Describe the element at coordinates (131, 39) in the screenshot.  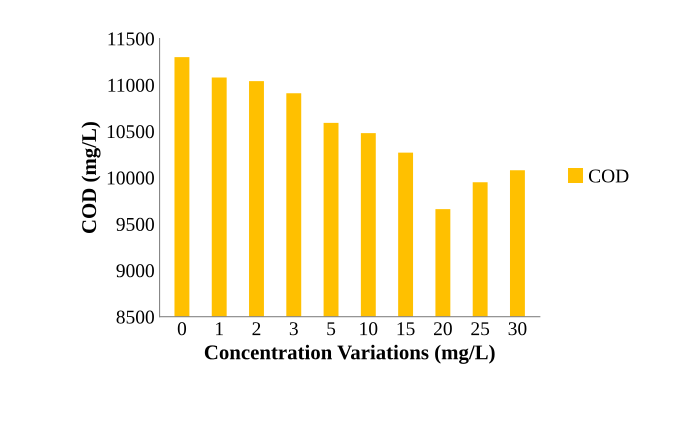
I see `y-tick-label: 11500` at that location.